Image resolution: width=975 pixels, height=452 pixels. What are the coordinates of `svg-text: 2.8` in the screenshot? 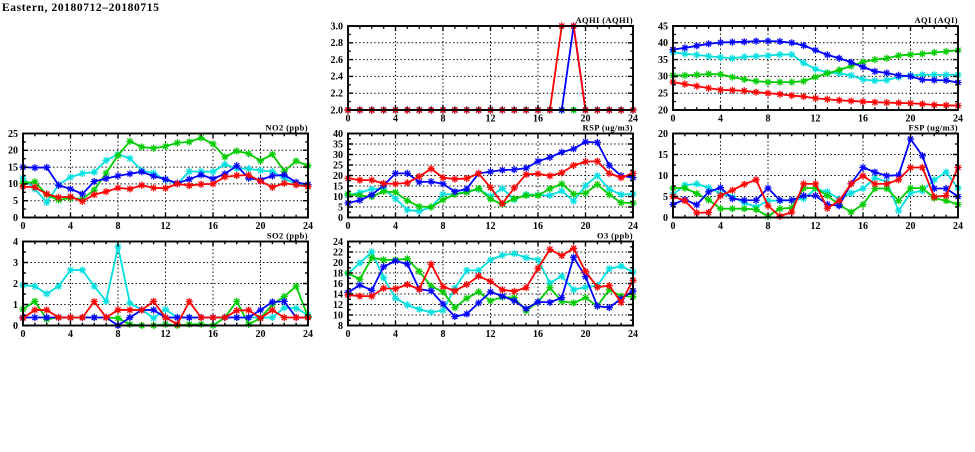 It's located at (337, 43).